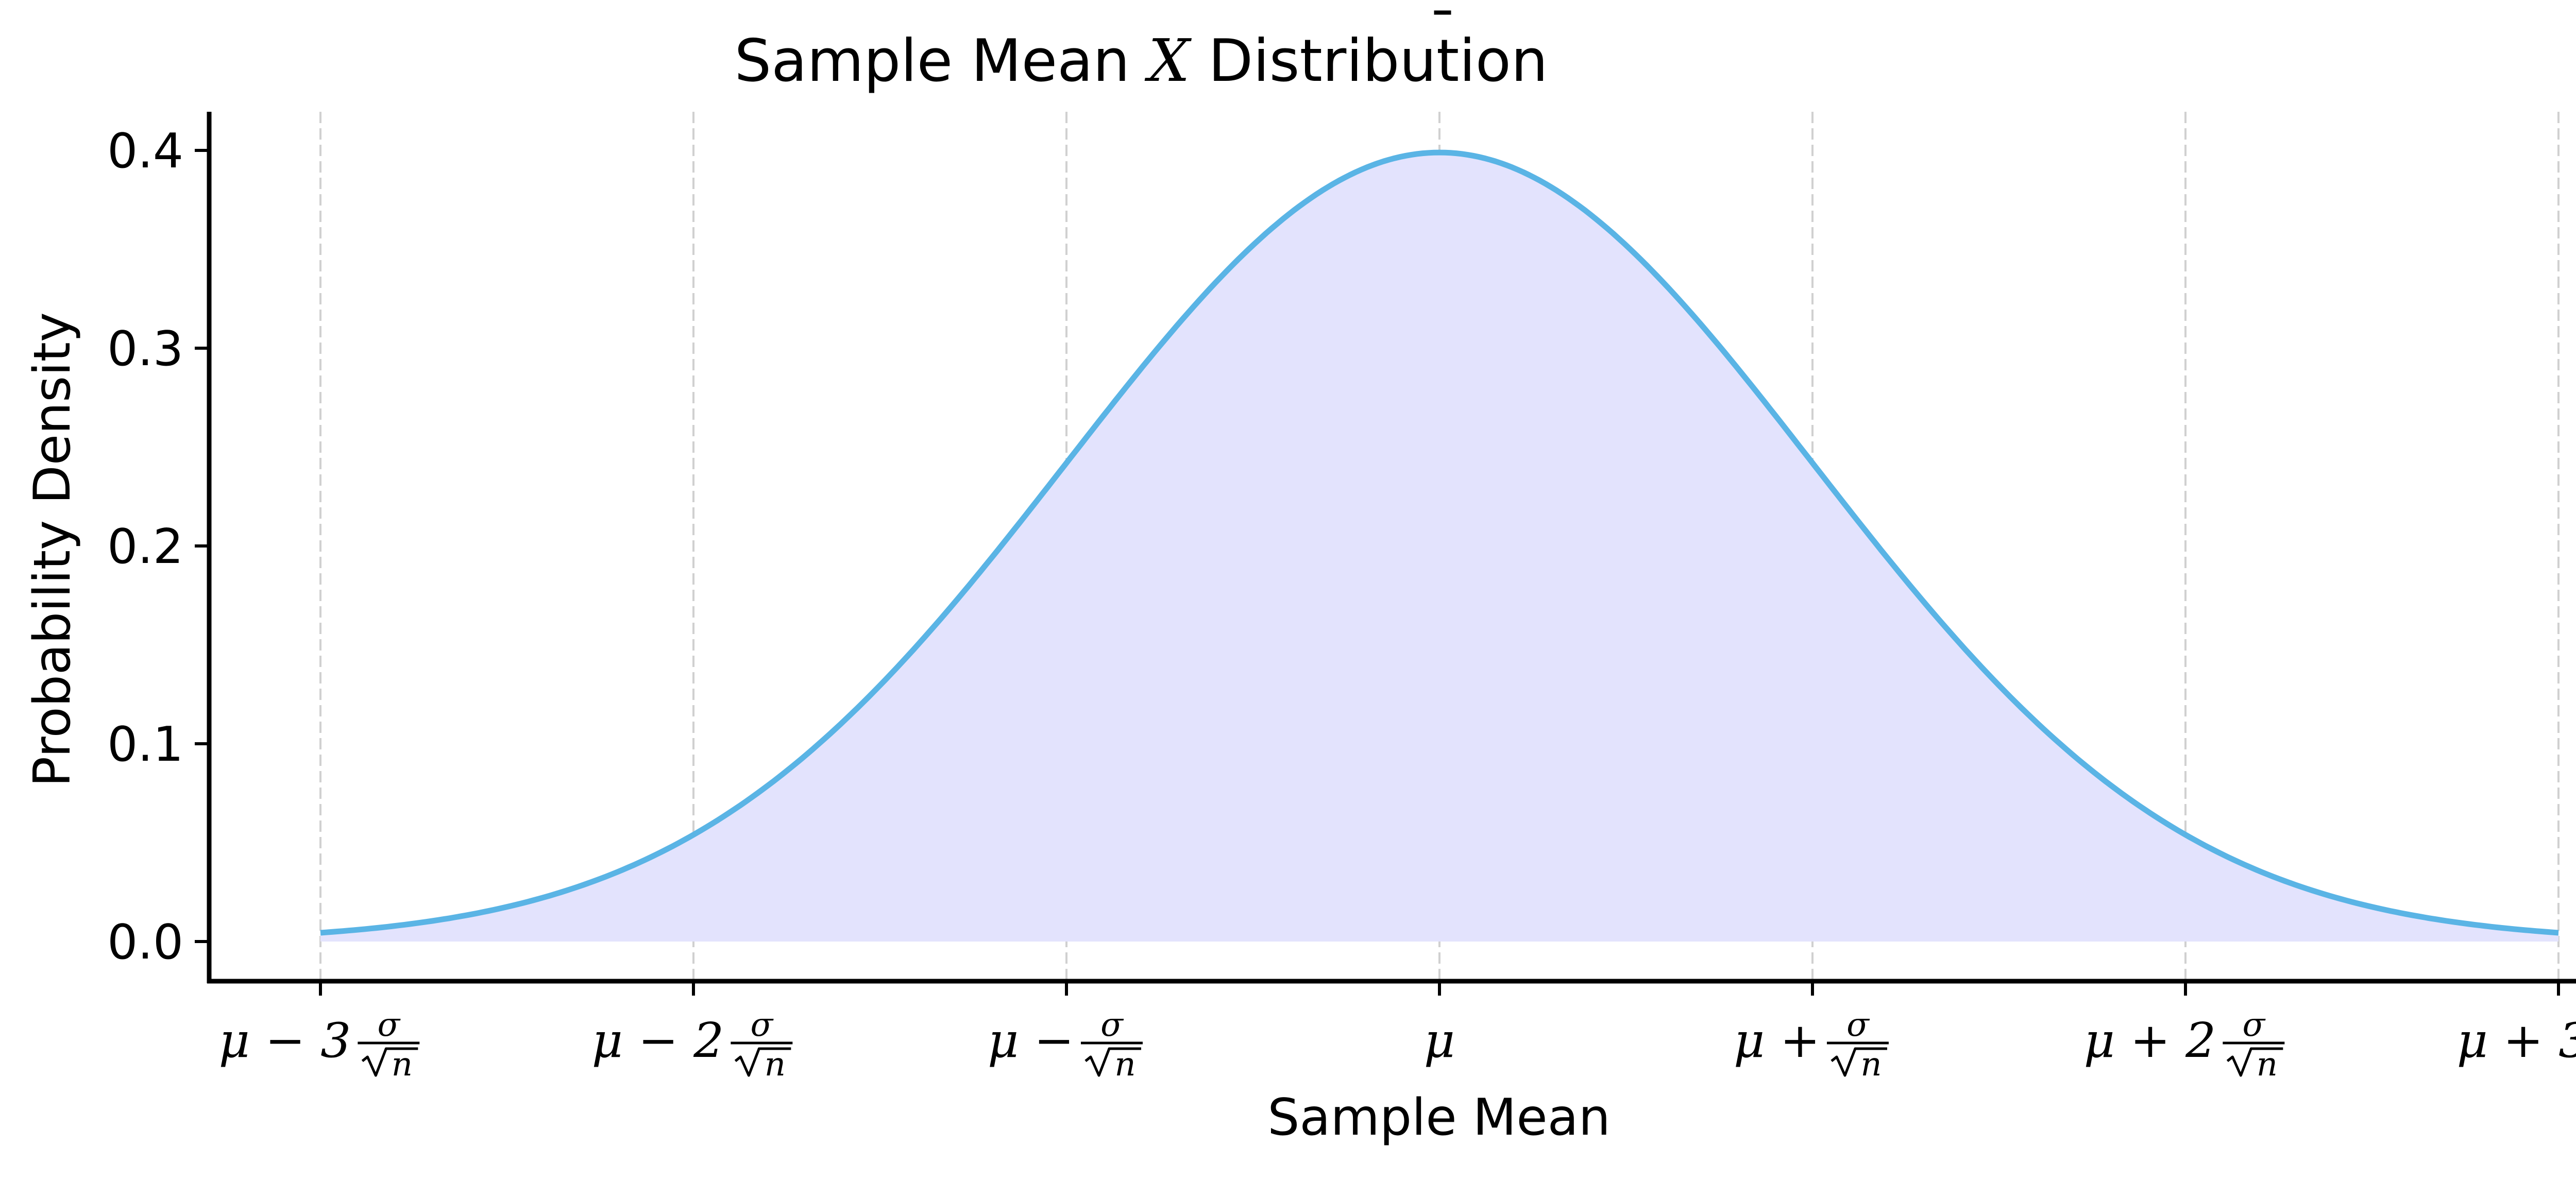  I want to click on x-tick-label-1: μ − 2 σn, so click(692, 1045).